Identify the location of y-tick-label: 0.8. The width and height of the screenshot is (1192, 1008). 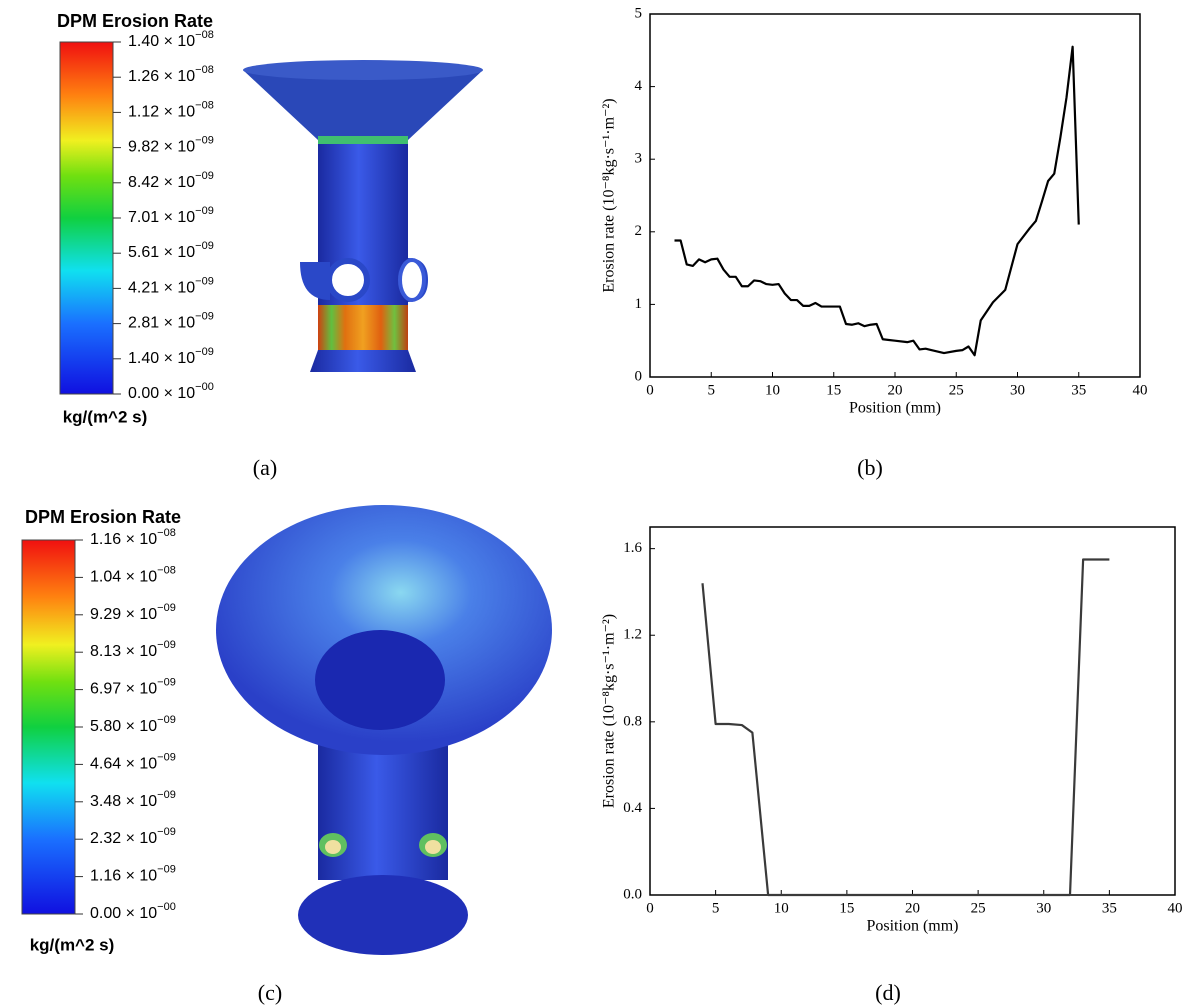
(632, 721).